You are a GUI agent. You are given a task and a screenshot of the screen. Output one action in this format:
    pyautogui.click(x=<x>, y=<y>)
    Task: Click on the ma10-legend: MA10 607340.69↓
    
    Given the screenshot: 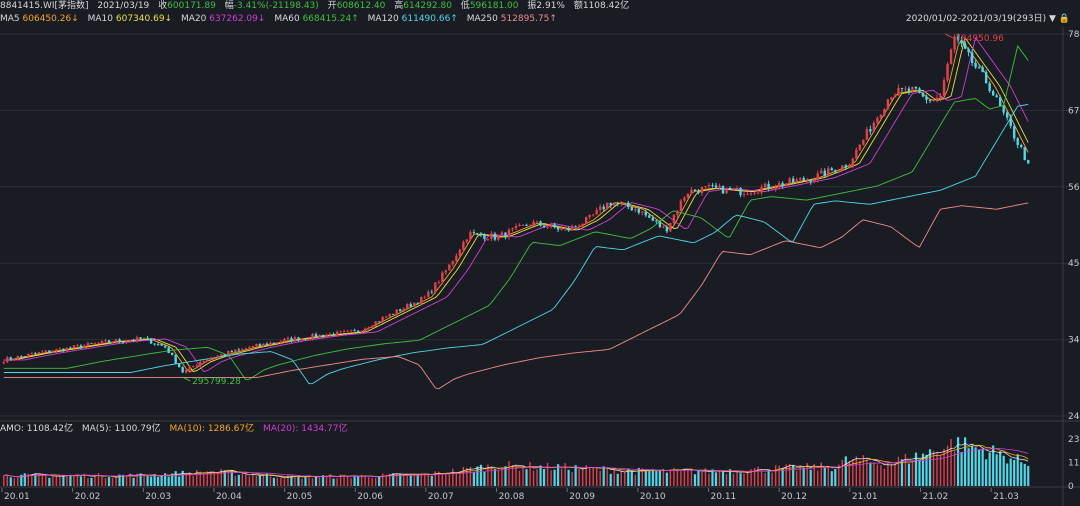 What is the action you would take?
    pyautogui.click(x=130, y=19)
    